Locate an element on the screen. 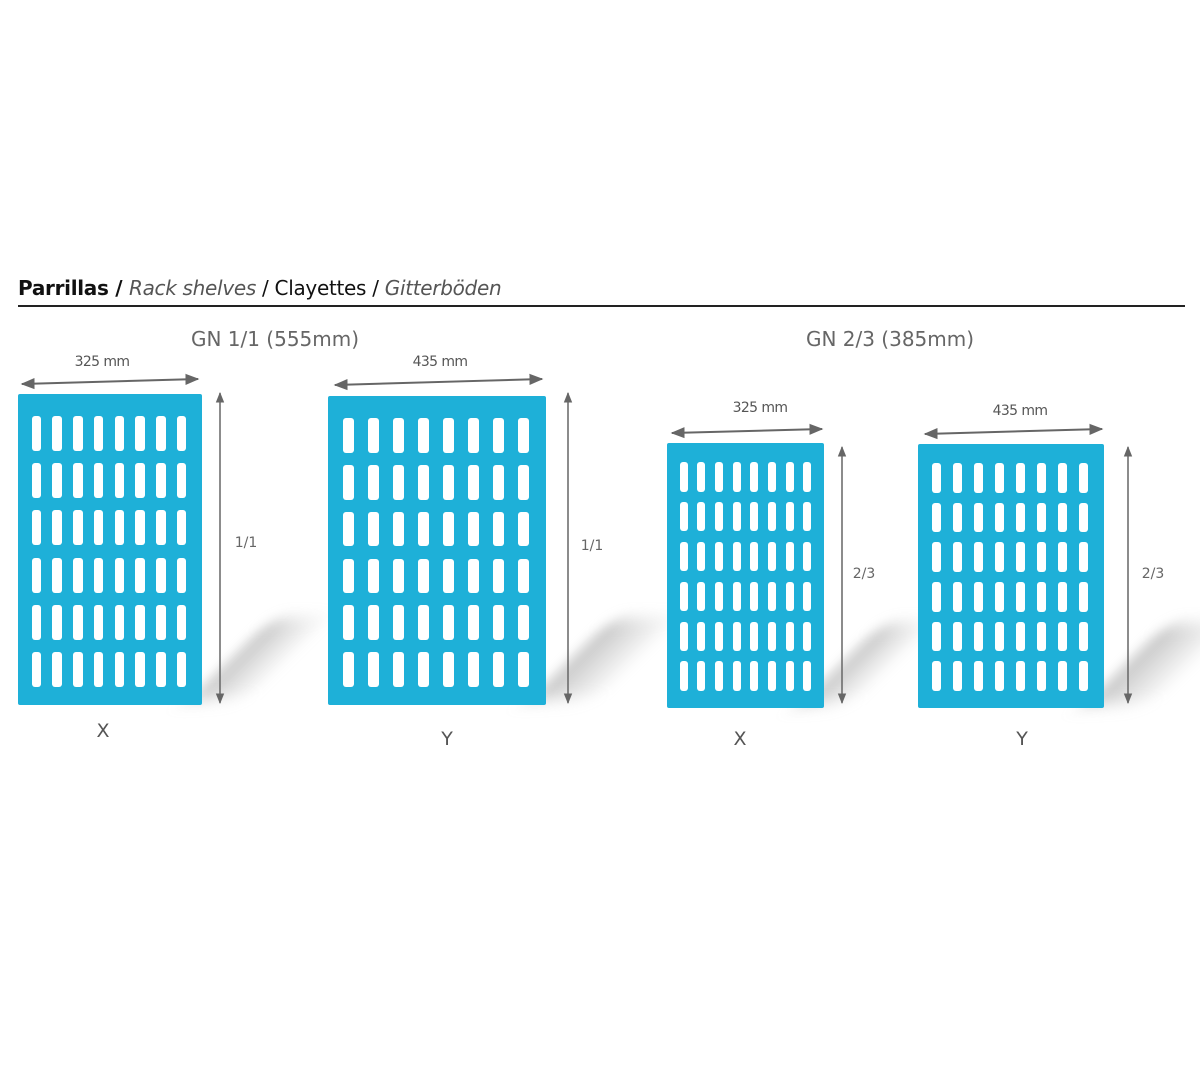 This screenshot has height=1080, width=1200. width-label: 435 mm is located at coordinates (1020, 411).